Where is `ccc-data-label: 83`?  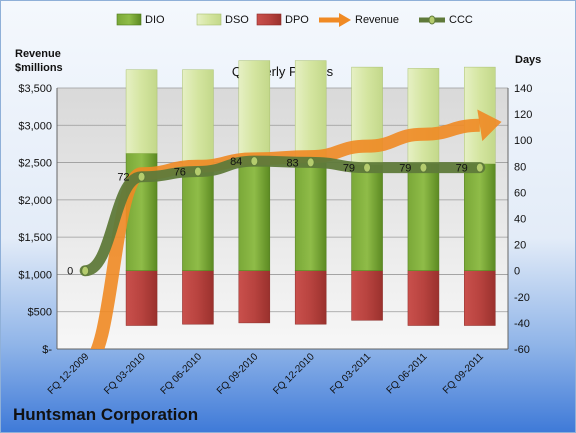 ccc-data-label: 83 is located at coordinates (292, 163).